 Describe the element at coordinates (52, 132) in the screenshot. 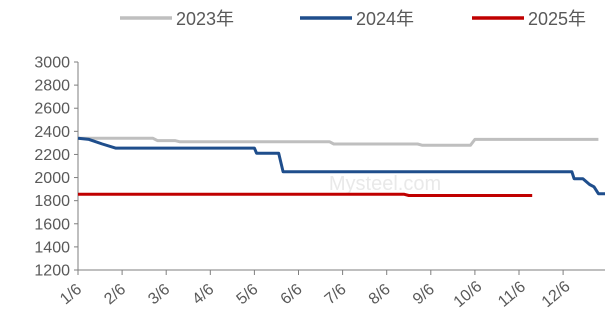

I see `y-tick-label: 2400` at that location.